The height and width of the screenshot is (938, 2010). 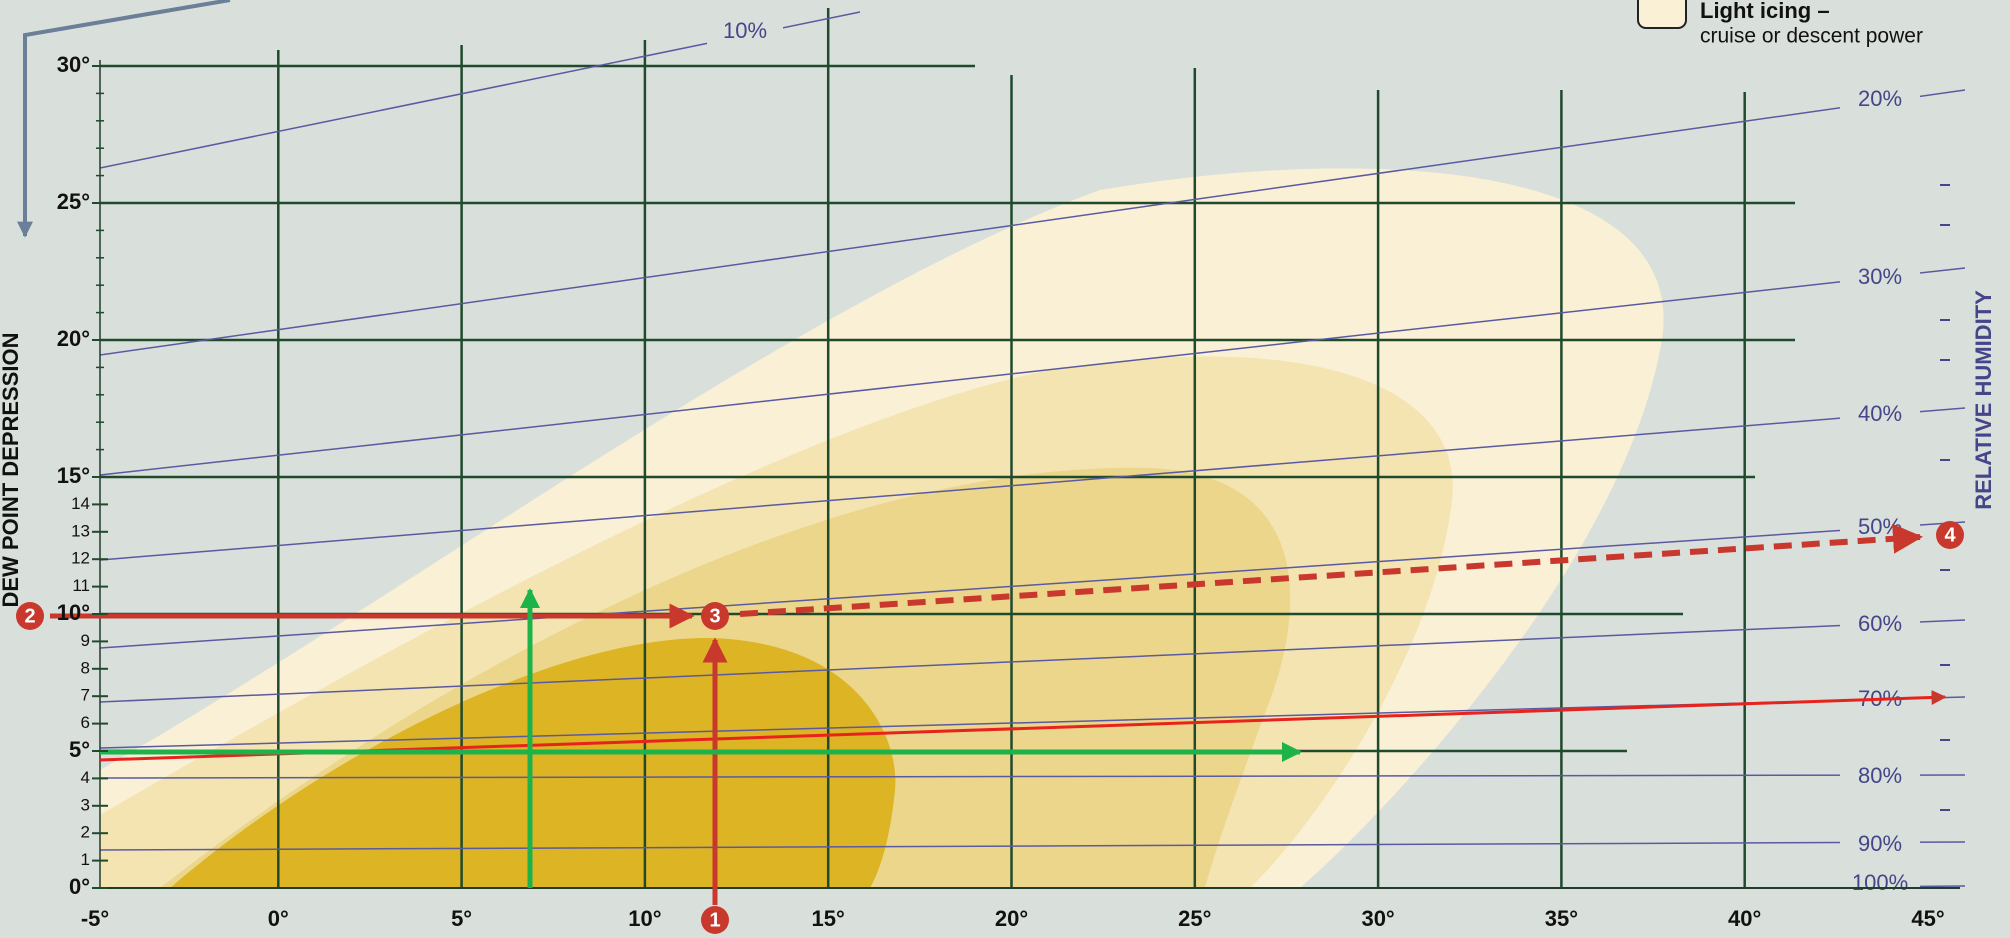 What do you see at coordinates (828, 918) in the screenshot?
I see `x-tick-label: 15°` at bounding box center [828, 918].